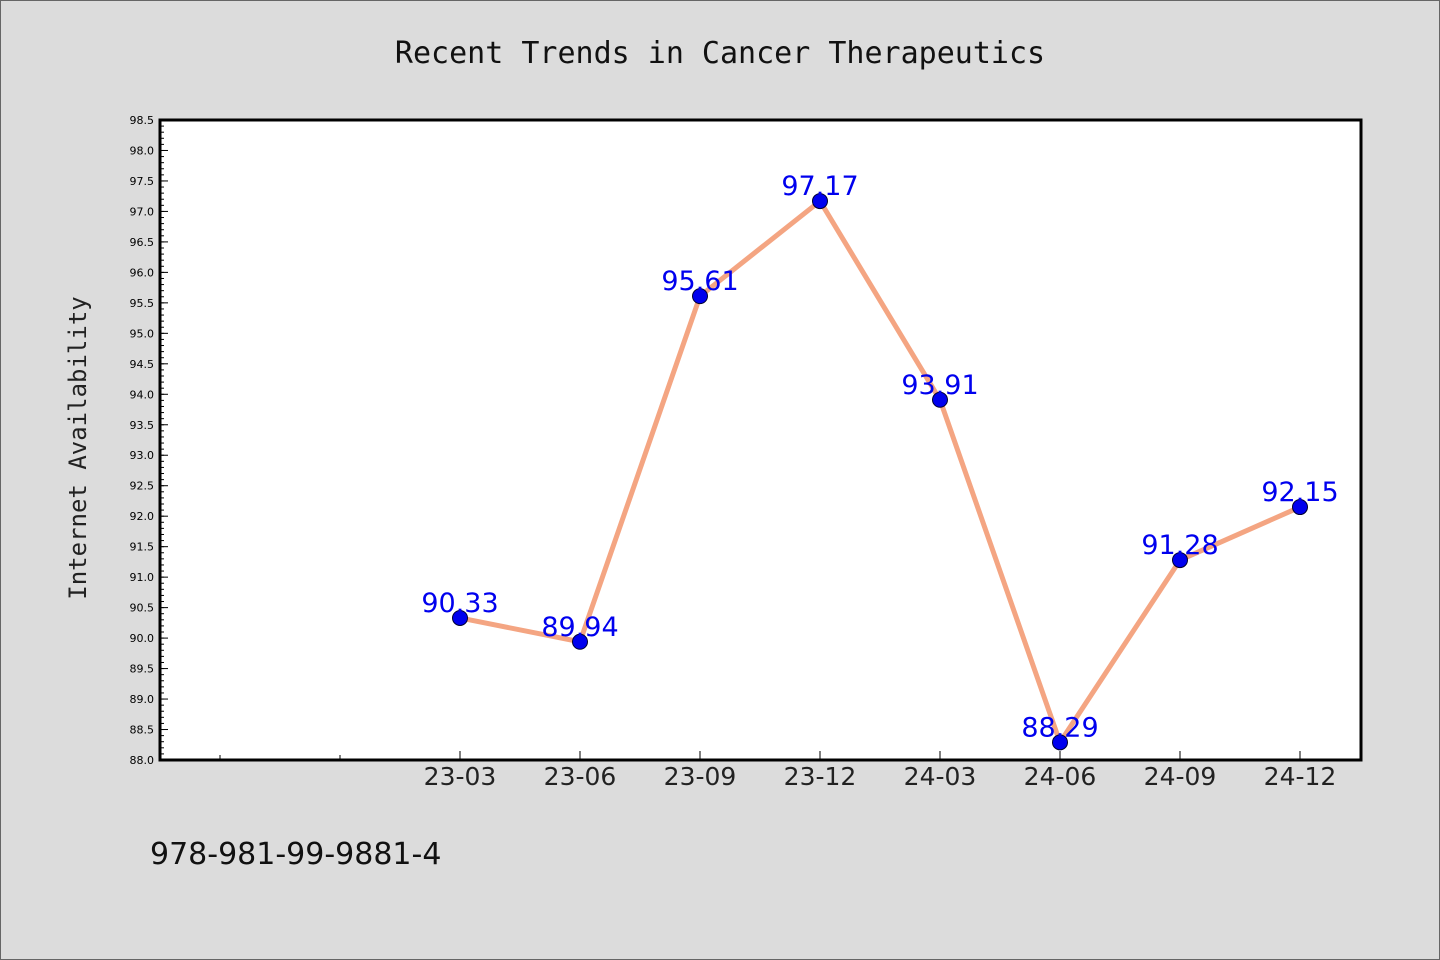 The height and width of the screenshot is (960, 1440). What do you see at coordinates (1179, 545) in the screenshot?
I see `data-label: 91.28` at bounding box center [1179, 545].